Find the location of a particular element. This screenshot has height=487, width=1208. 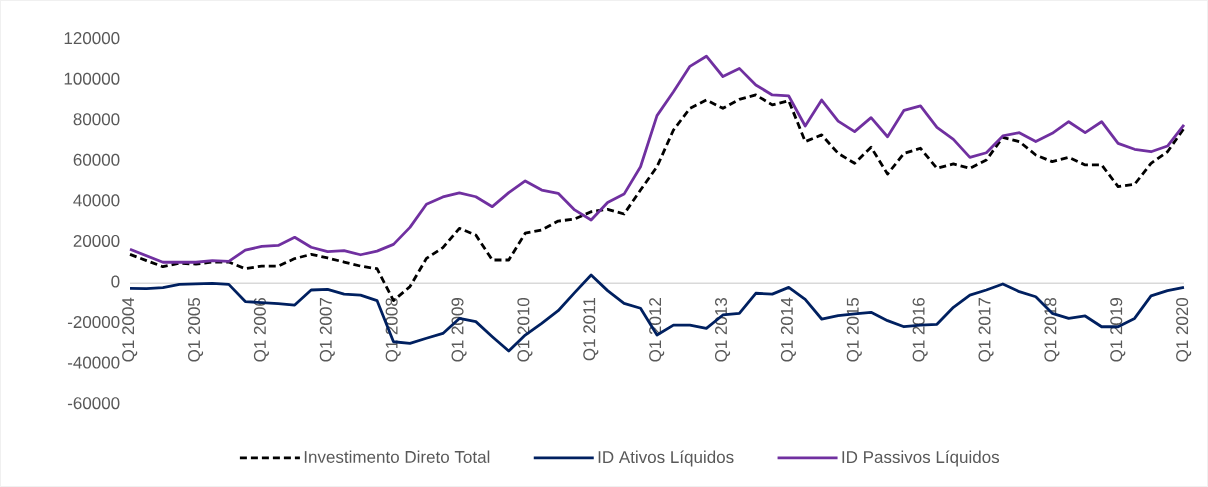

x-tick-label: Q1 2009 is located at coordinates (459, 330).